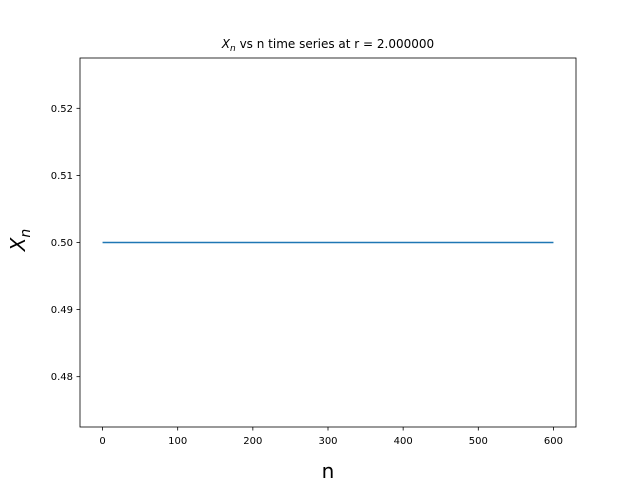 This screenshot has width=640, height=480. What do you see at coordinates (62, 176) in the screenshot?
I see `y-tick-label: 0.51` at bounding box center [62, 176].